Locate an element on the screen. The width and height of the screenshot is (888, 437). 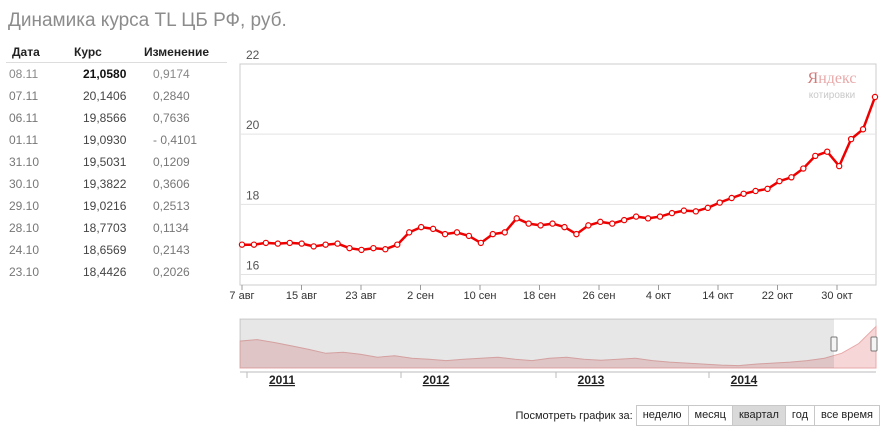
yandex-brand-rest: ндекс is located at coordinates (837, 78).